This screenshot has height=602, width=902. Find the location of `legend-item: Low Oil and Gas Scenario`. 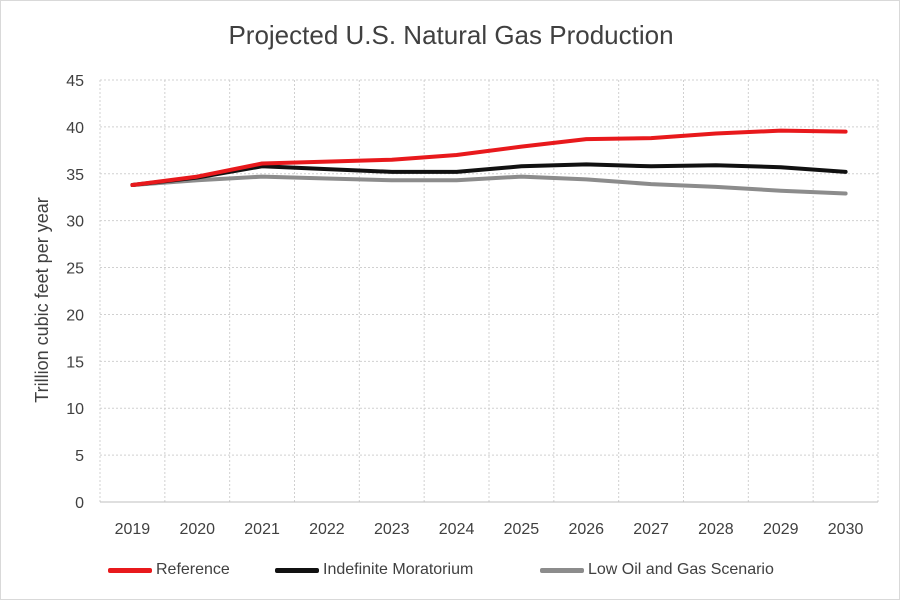

legend-item: Low Oil and Gas Scenario is located at coordinates (657, 570).